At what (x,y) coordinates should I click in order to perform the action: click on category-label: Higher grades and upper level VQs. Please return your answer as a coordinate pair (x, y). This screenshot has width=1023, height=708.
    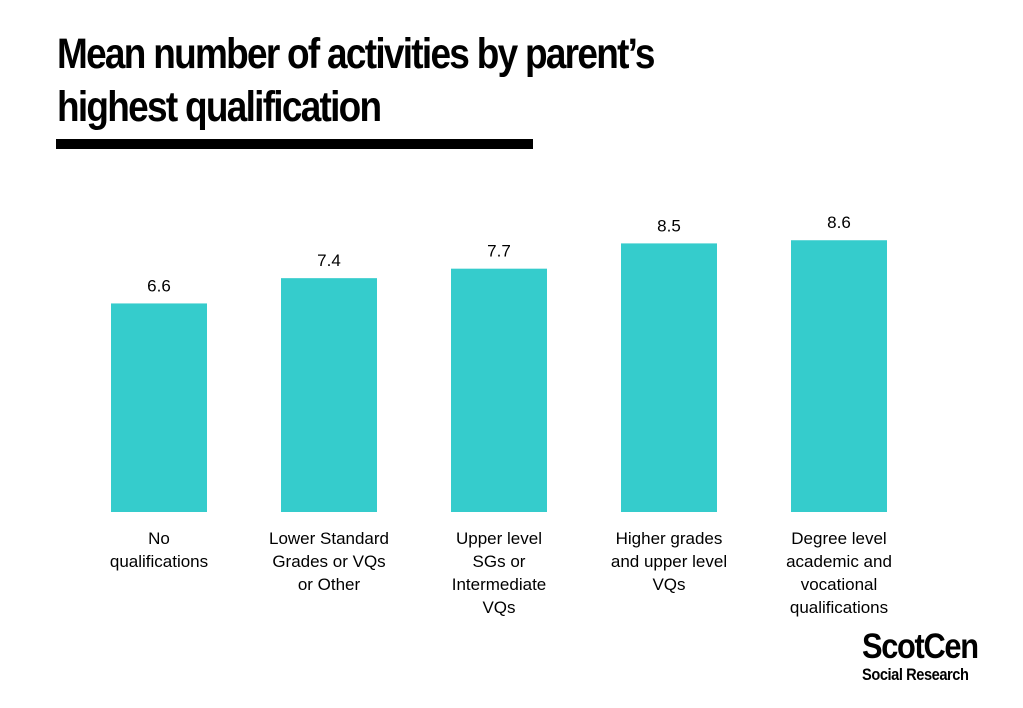
    Looking at the image, I should click on (669, 561).